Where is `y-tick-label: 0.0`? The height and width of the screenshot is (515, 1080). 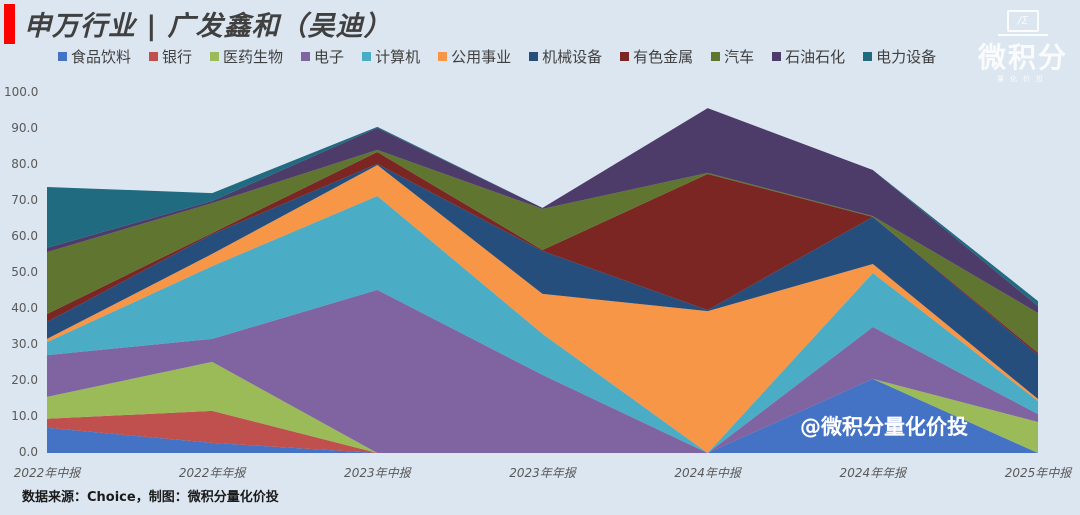
y-tick-label: 0.0 is located at coordinates (28, 452).